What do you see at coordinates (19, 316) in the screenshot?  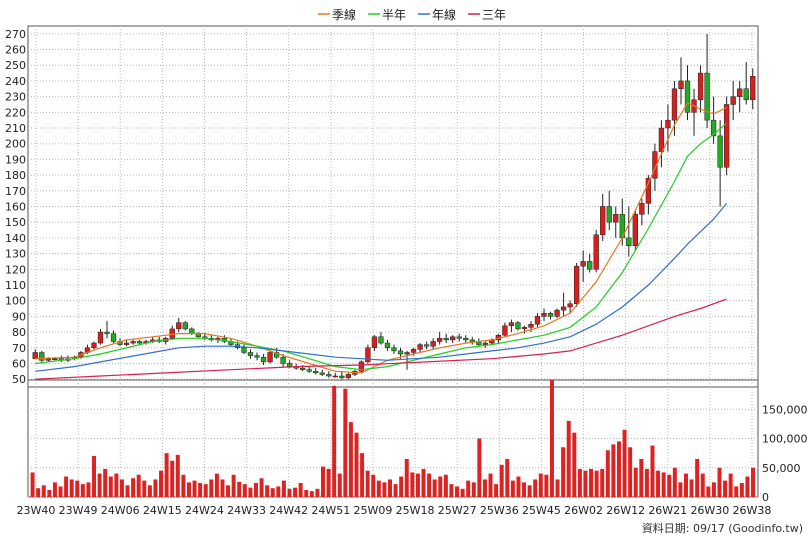 I see `price-tick-label: 90` at bounding box center [19, 316].